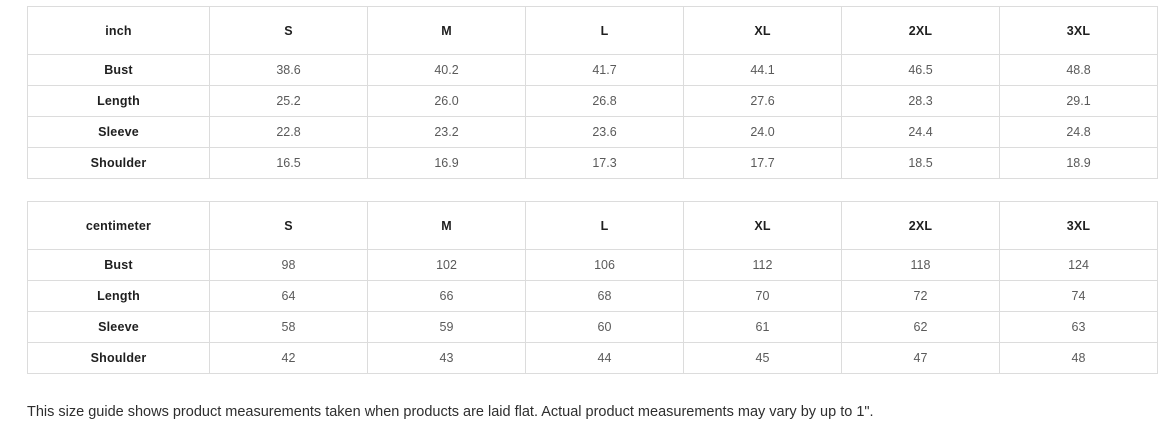 Image resolution: width=1173 pixels, height=444 pixels. I want to click on table-row: Length 64 66 68 70 72 74, so click(592, 296).